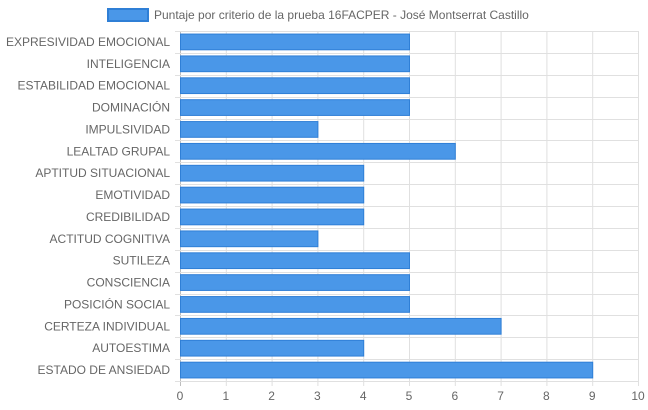  Describe the element at coordinates (107, 326) in the screenshot. I see `category-label: CERTEZA INDIVIDUAL` at that location.